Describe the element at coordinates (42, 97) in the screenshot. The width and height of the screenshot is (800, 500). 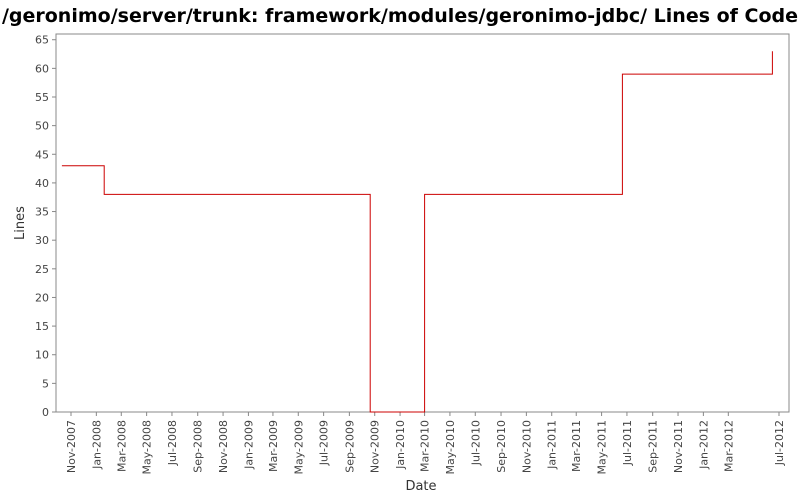
I see `y-tick-label: 55` at that location.